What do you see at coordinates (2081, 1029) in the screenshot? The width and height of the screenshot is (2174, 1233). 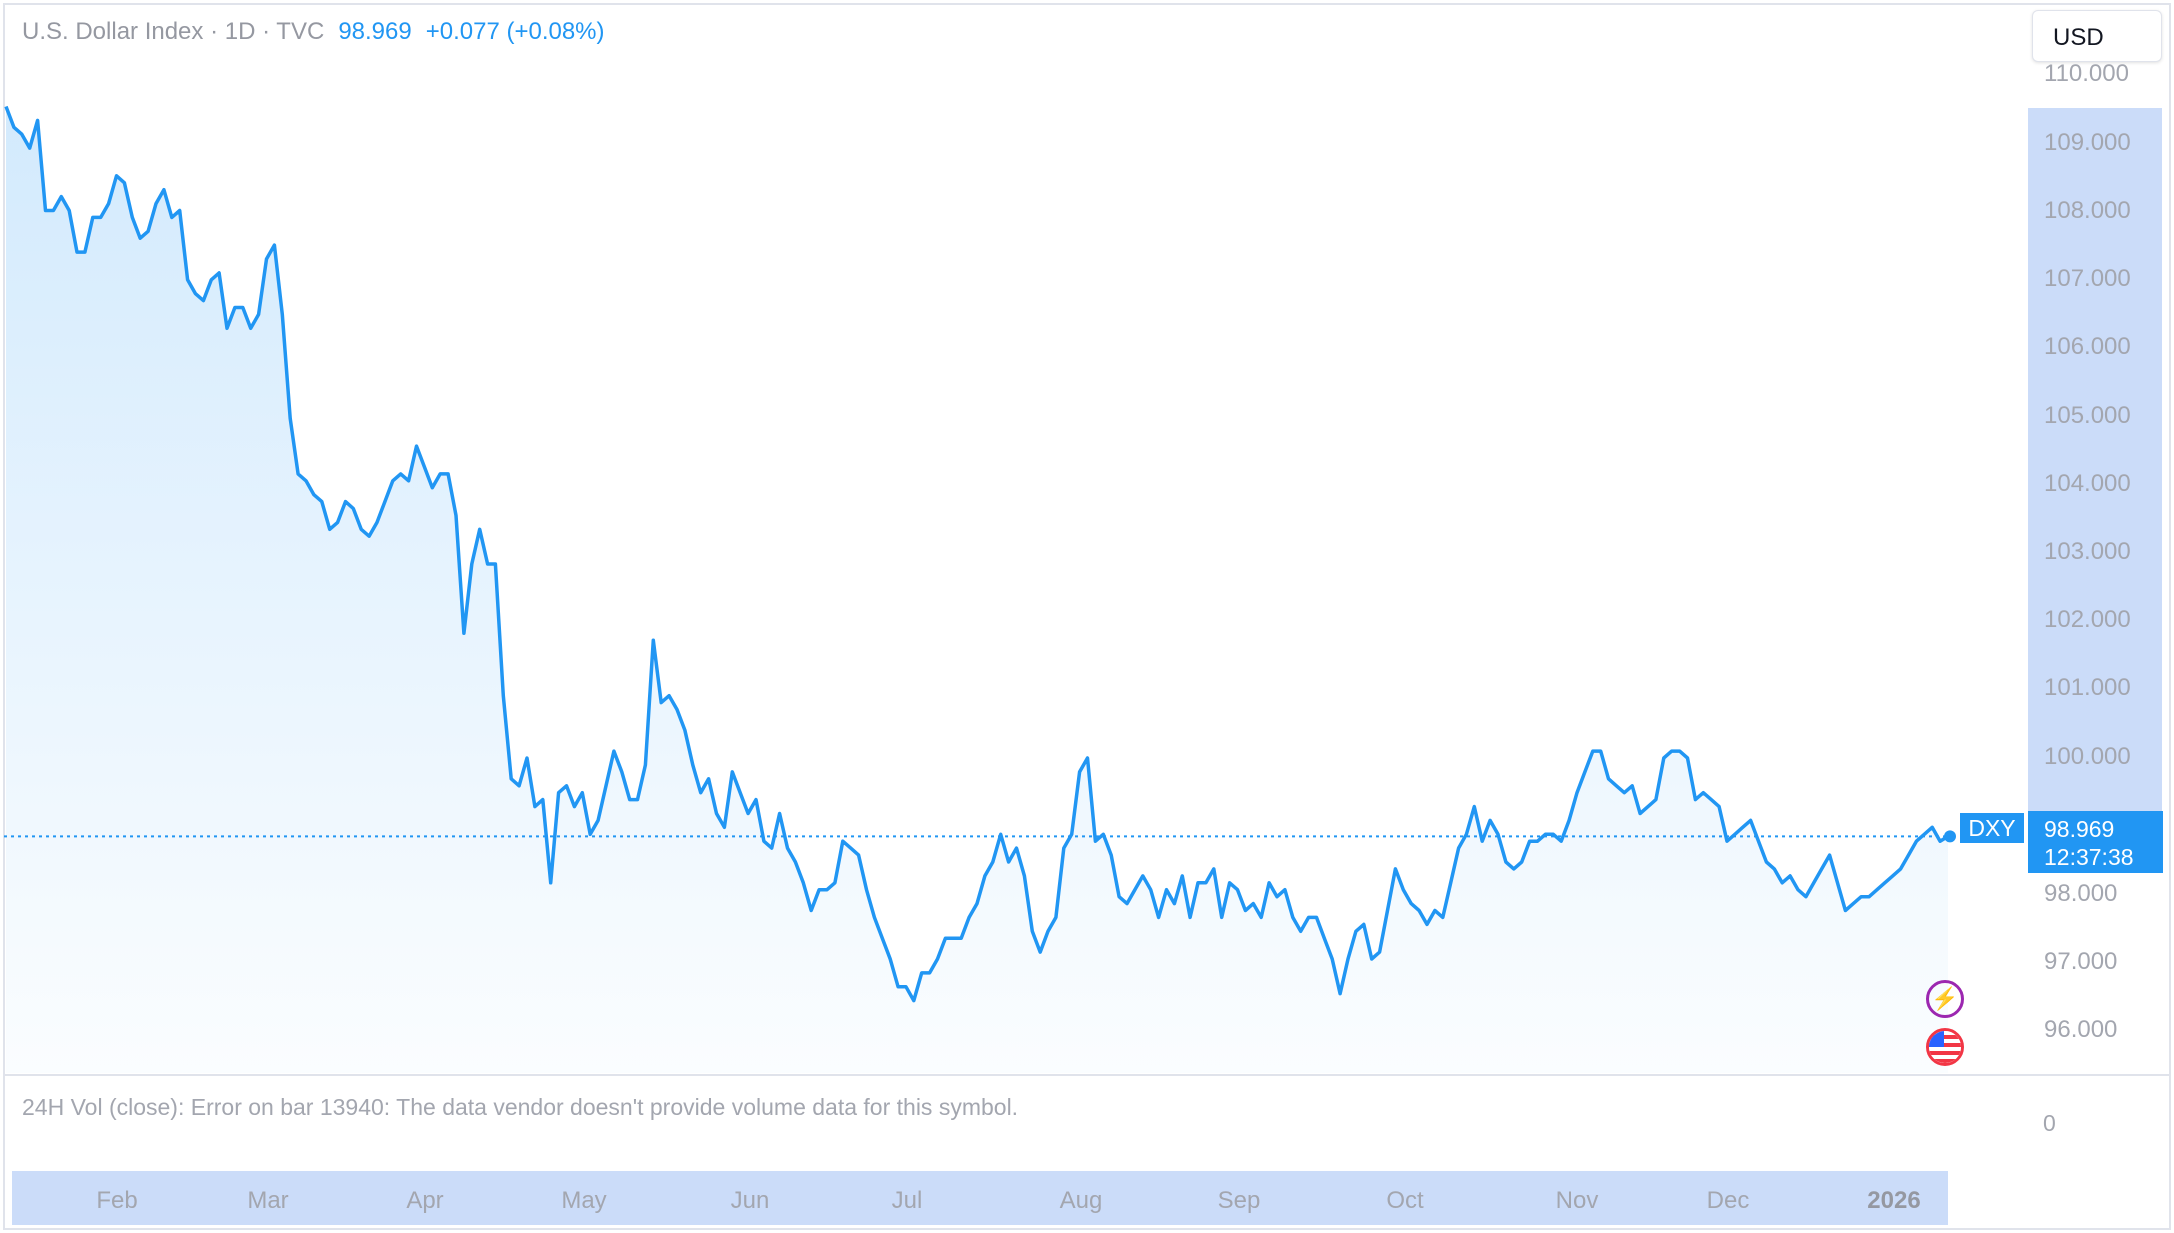 I see `y-tick: 96.000` at bounding box center [2081, 1029].